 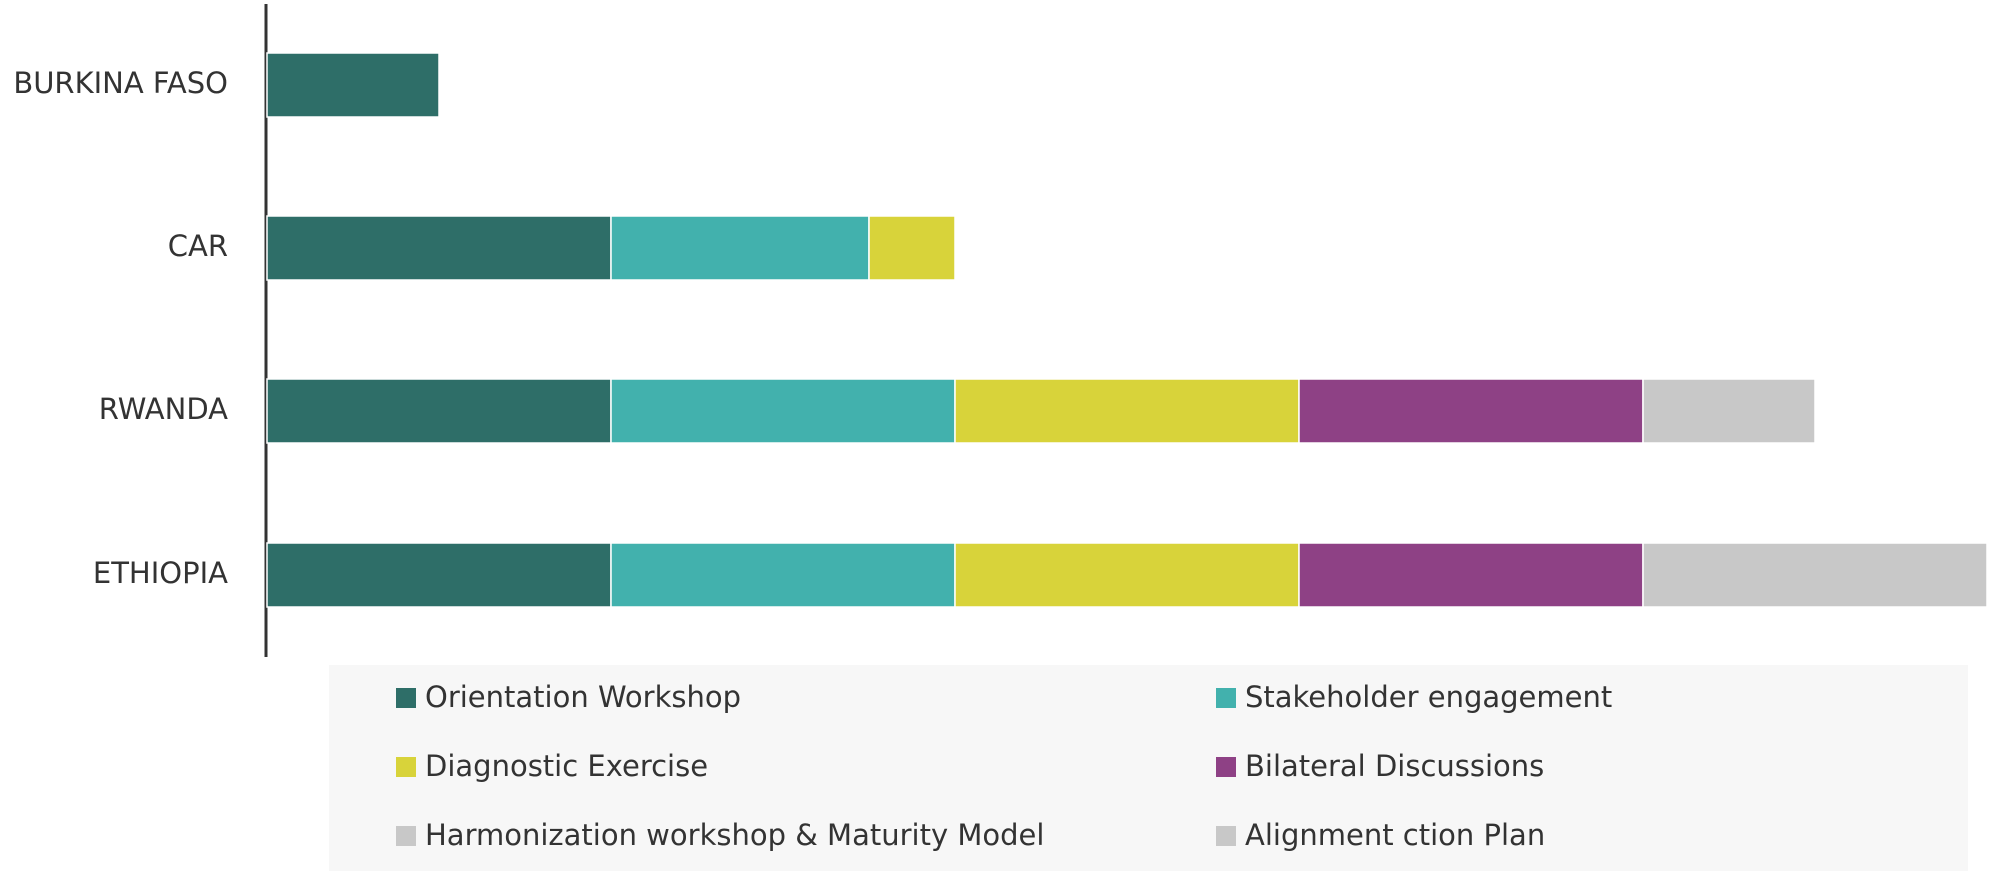 I want to click on y-tick-label: CAR, so click(x=198, y=246).